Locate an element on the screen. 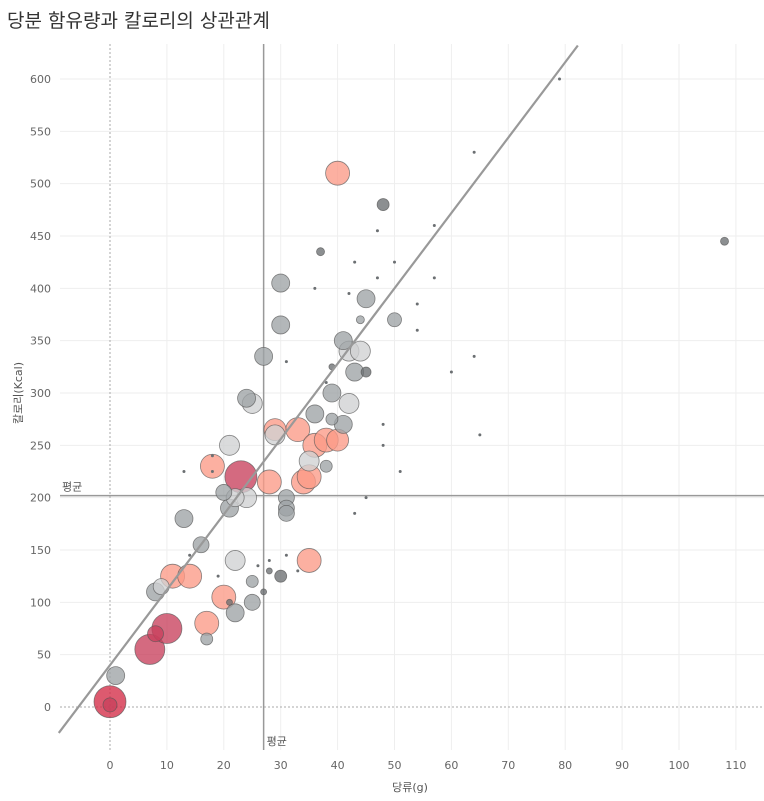  y-tick-label: 0 is located at coordinates (47, 707).